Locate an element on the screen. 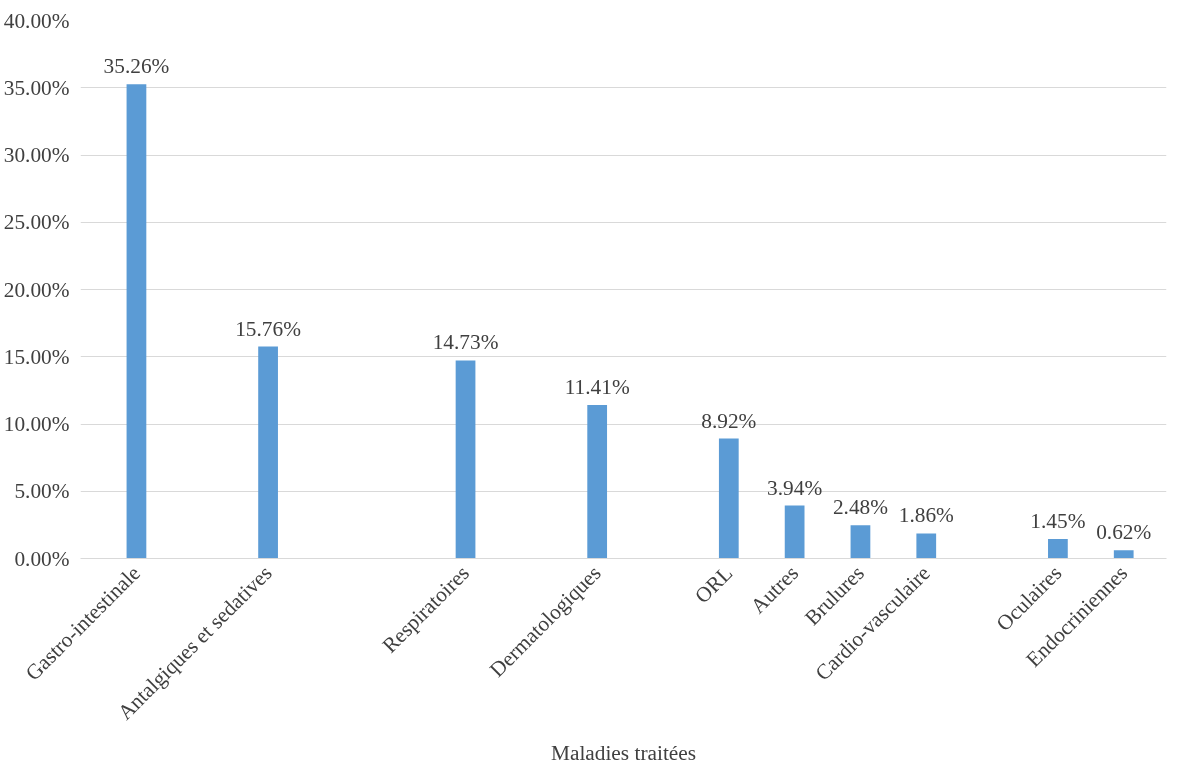 The image size is (1181, 768). data-label: 15.76% is located at coordinates (268, 328).